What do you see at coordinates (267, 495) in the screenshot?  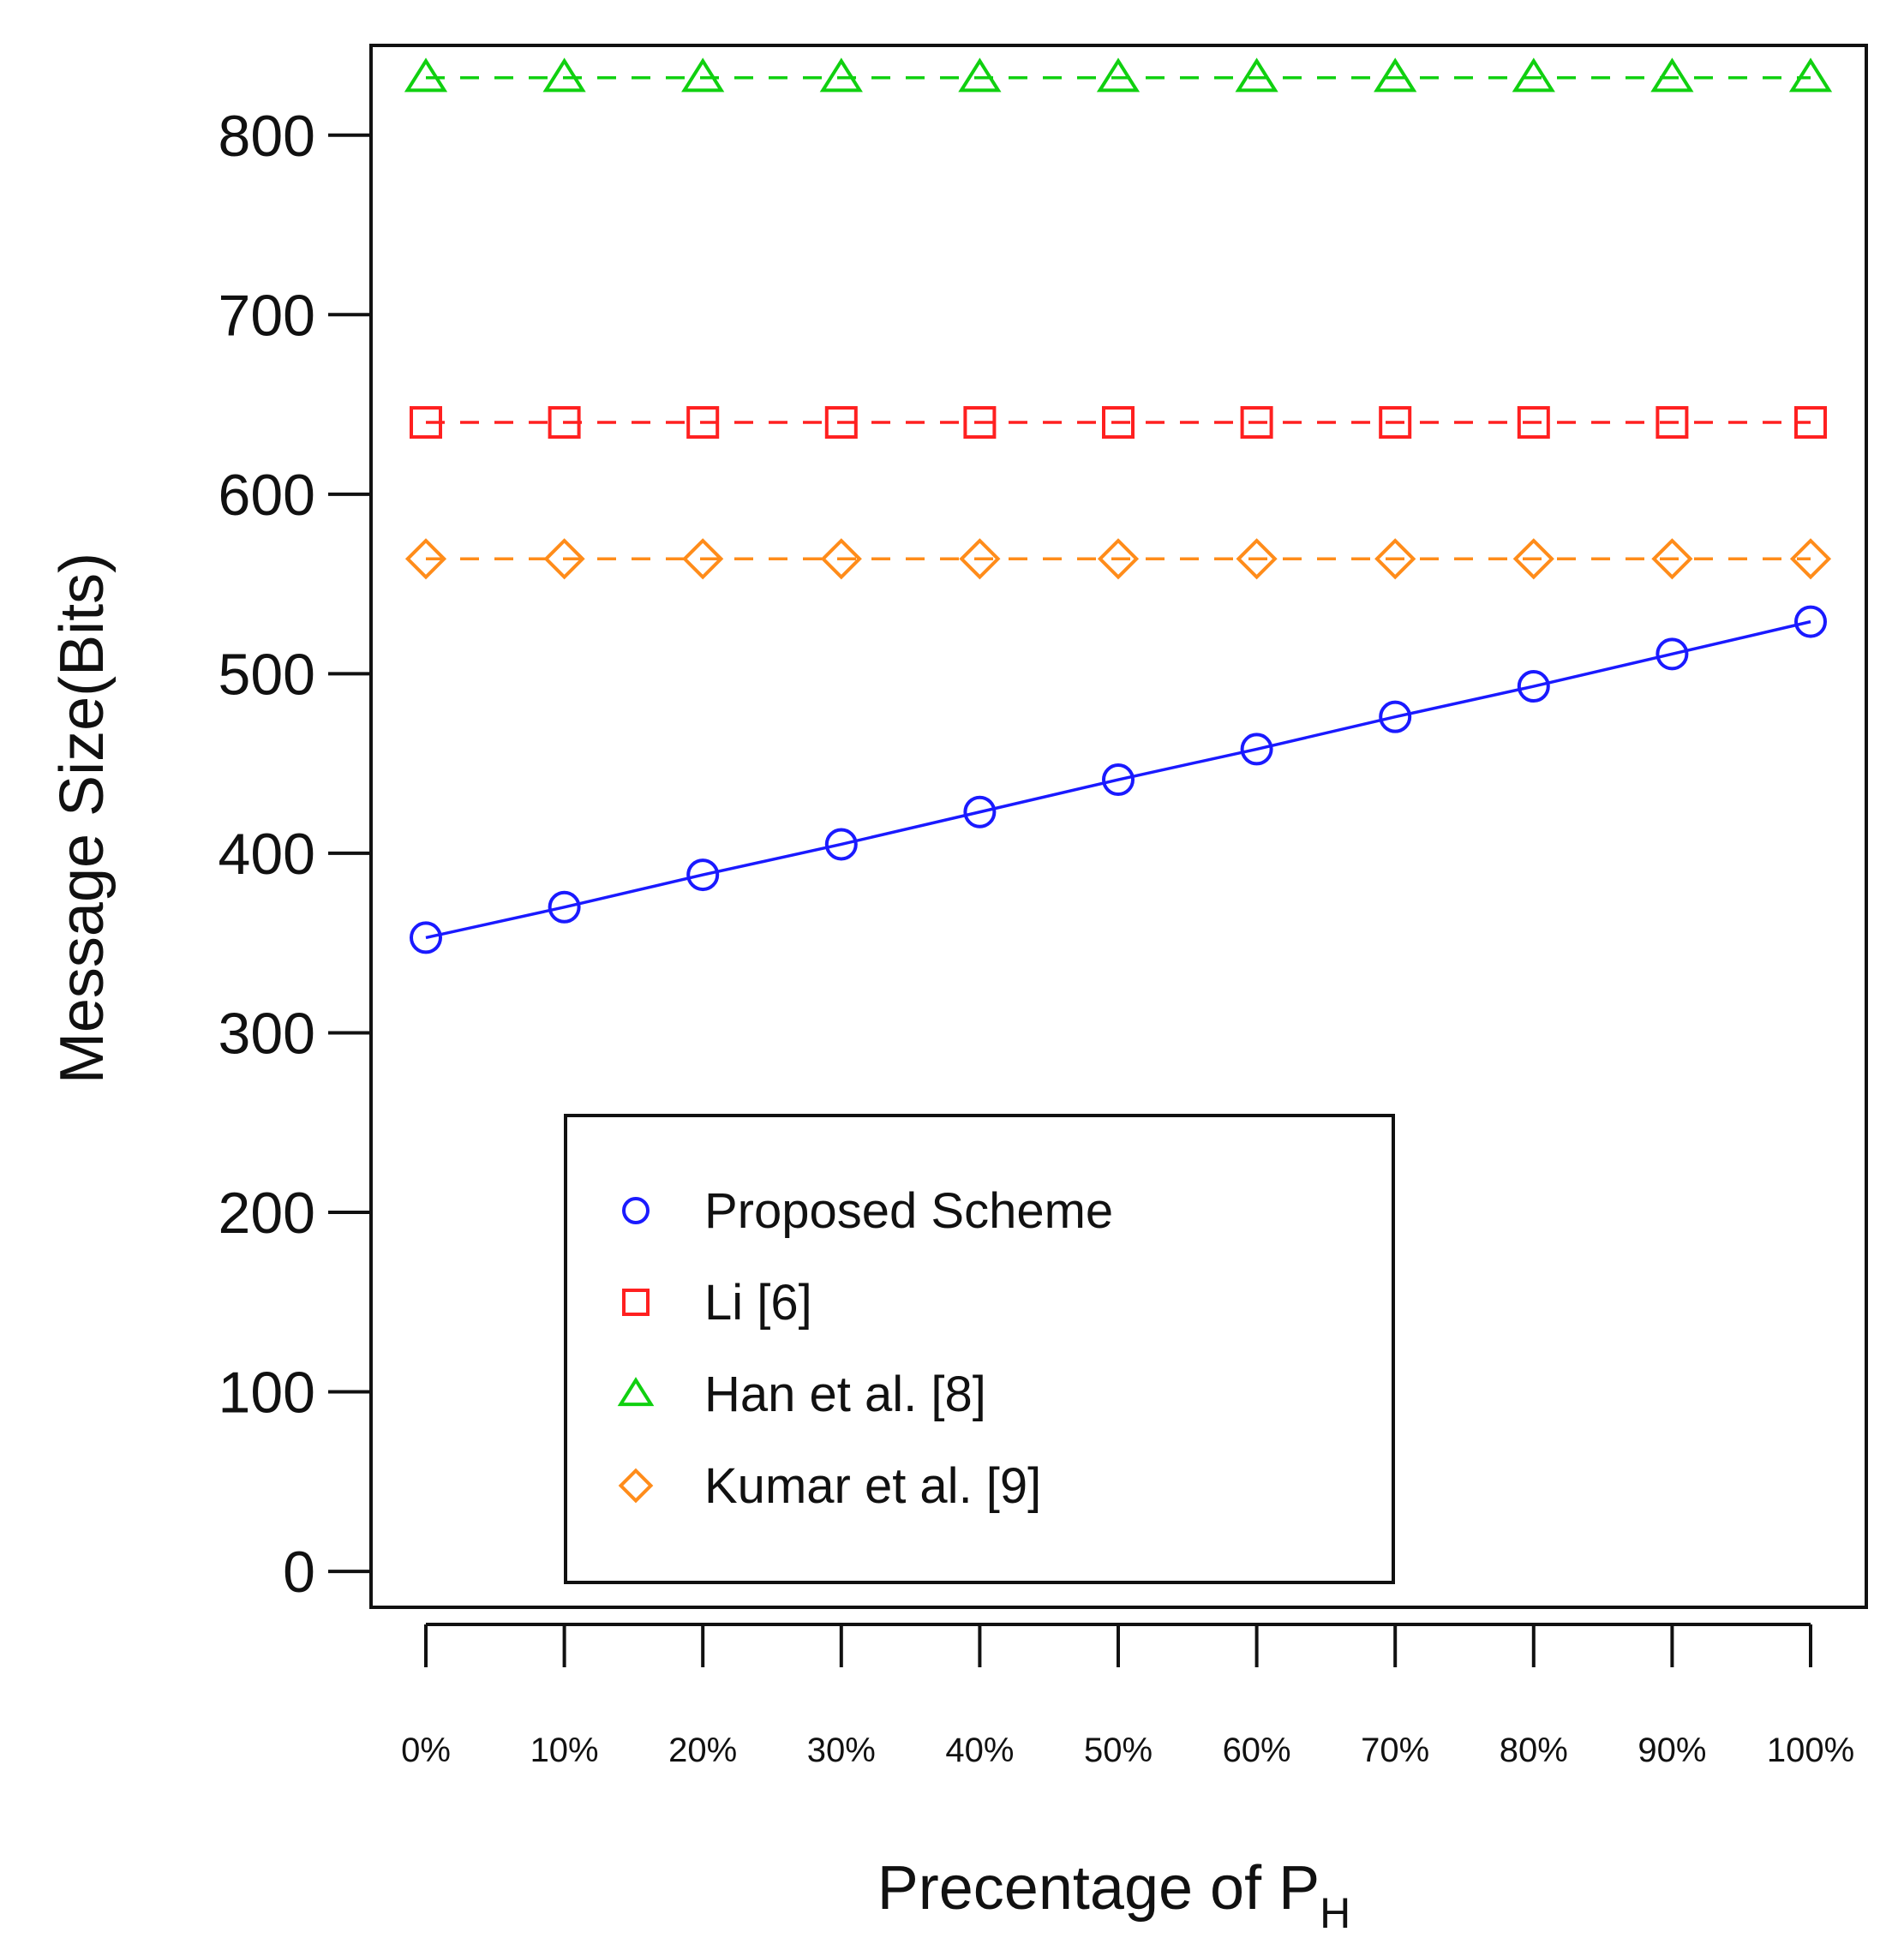 I see `y-tick-label: 600` at bounding box center [267, 495].